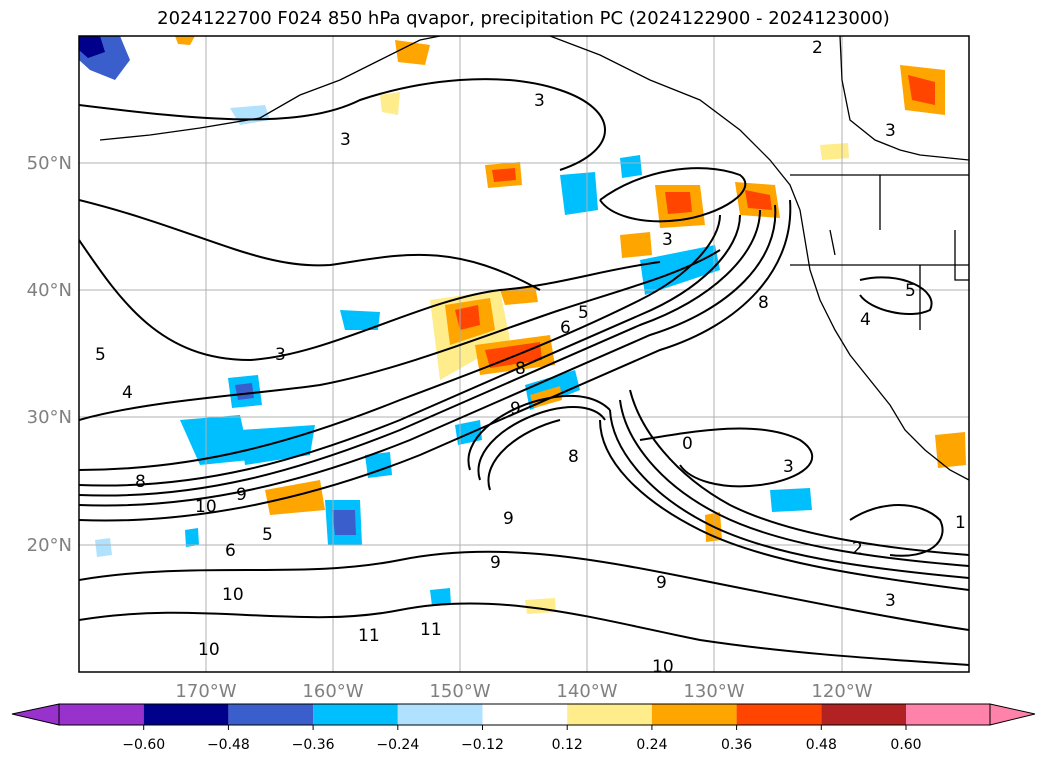 The image size is (1047, 765). Describe the element at coordinates (1012, 714) in the screenshot. I see `colorbar-extend-high` at that location.